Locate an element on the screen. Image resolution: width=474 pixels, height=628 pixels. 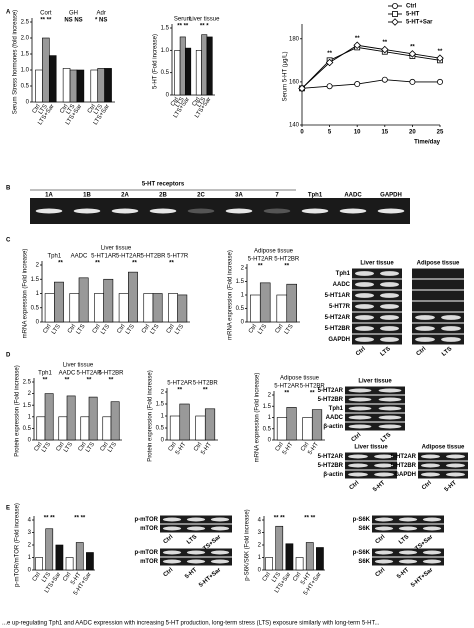
y-tick-label: 3 is located at coordinates (30, 533).